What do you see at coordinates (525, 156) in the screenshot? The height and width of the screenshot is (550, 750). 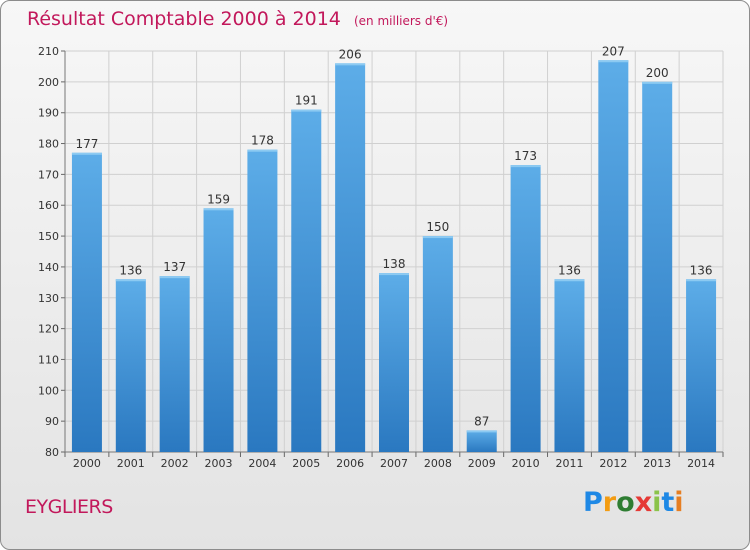 I see `data-label: 173` at bounding box center [525, 156].